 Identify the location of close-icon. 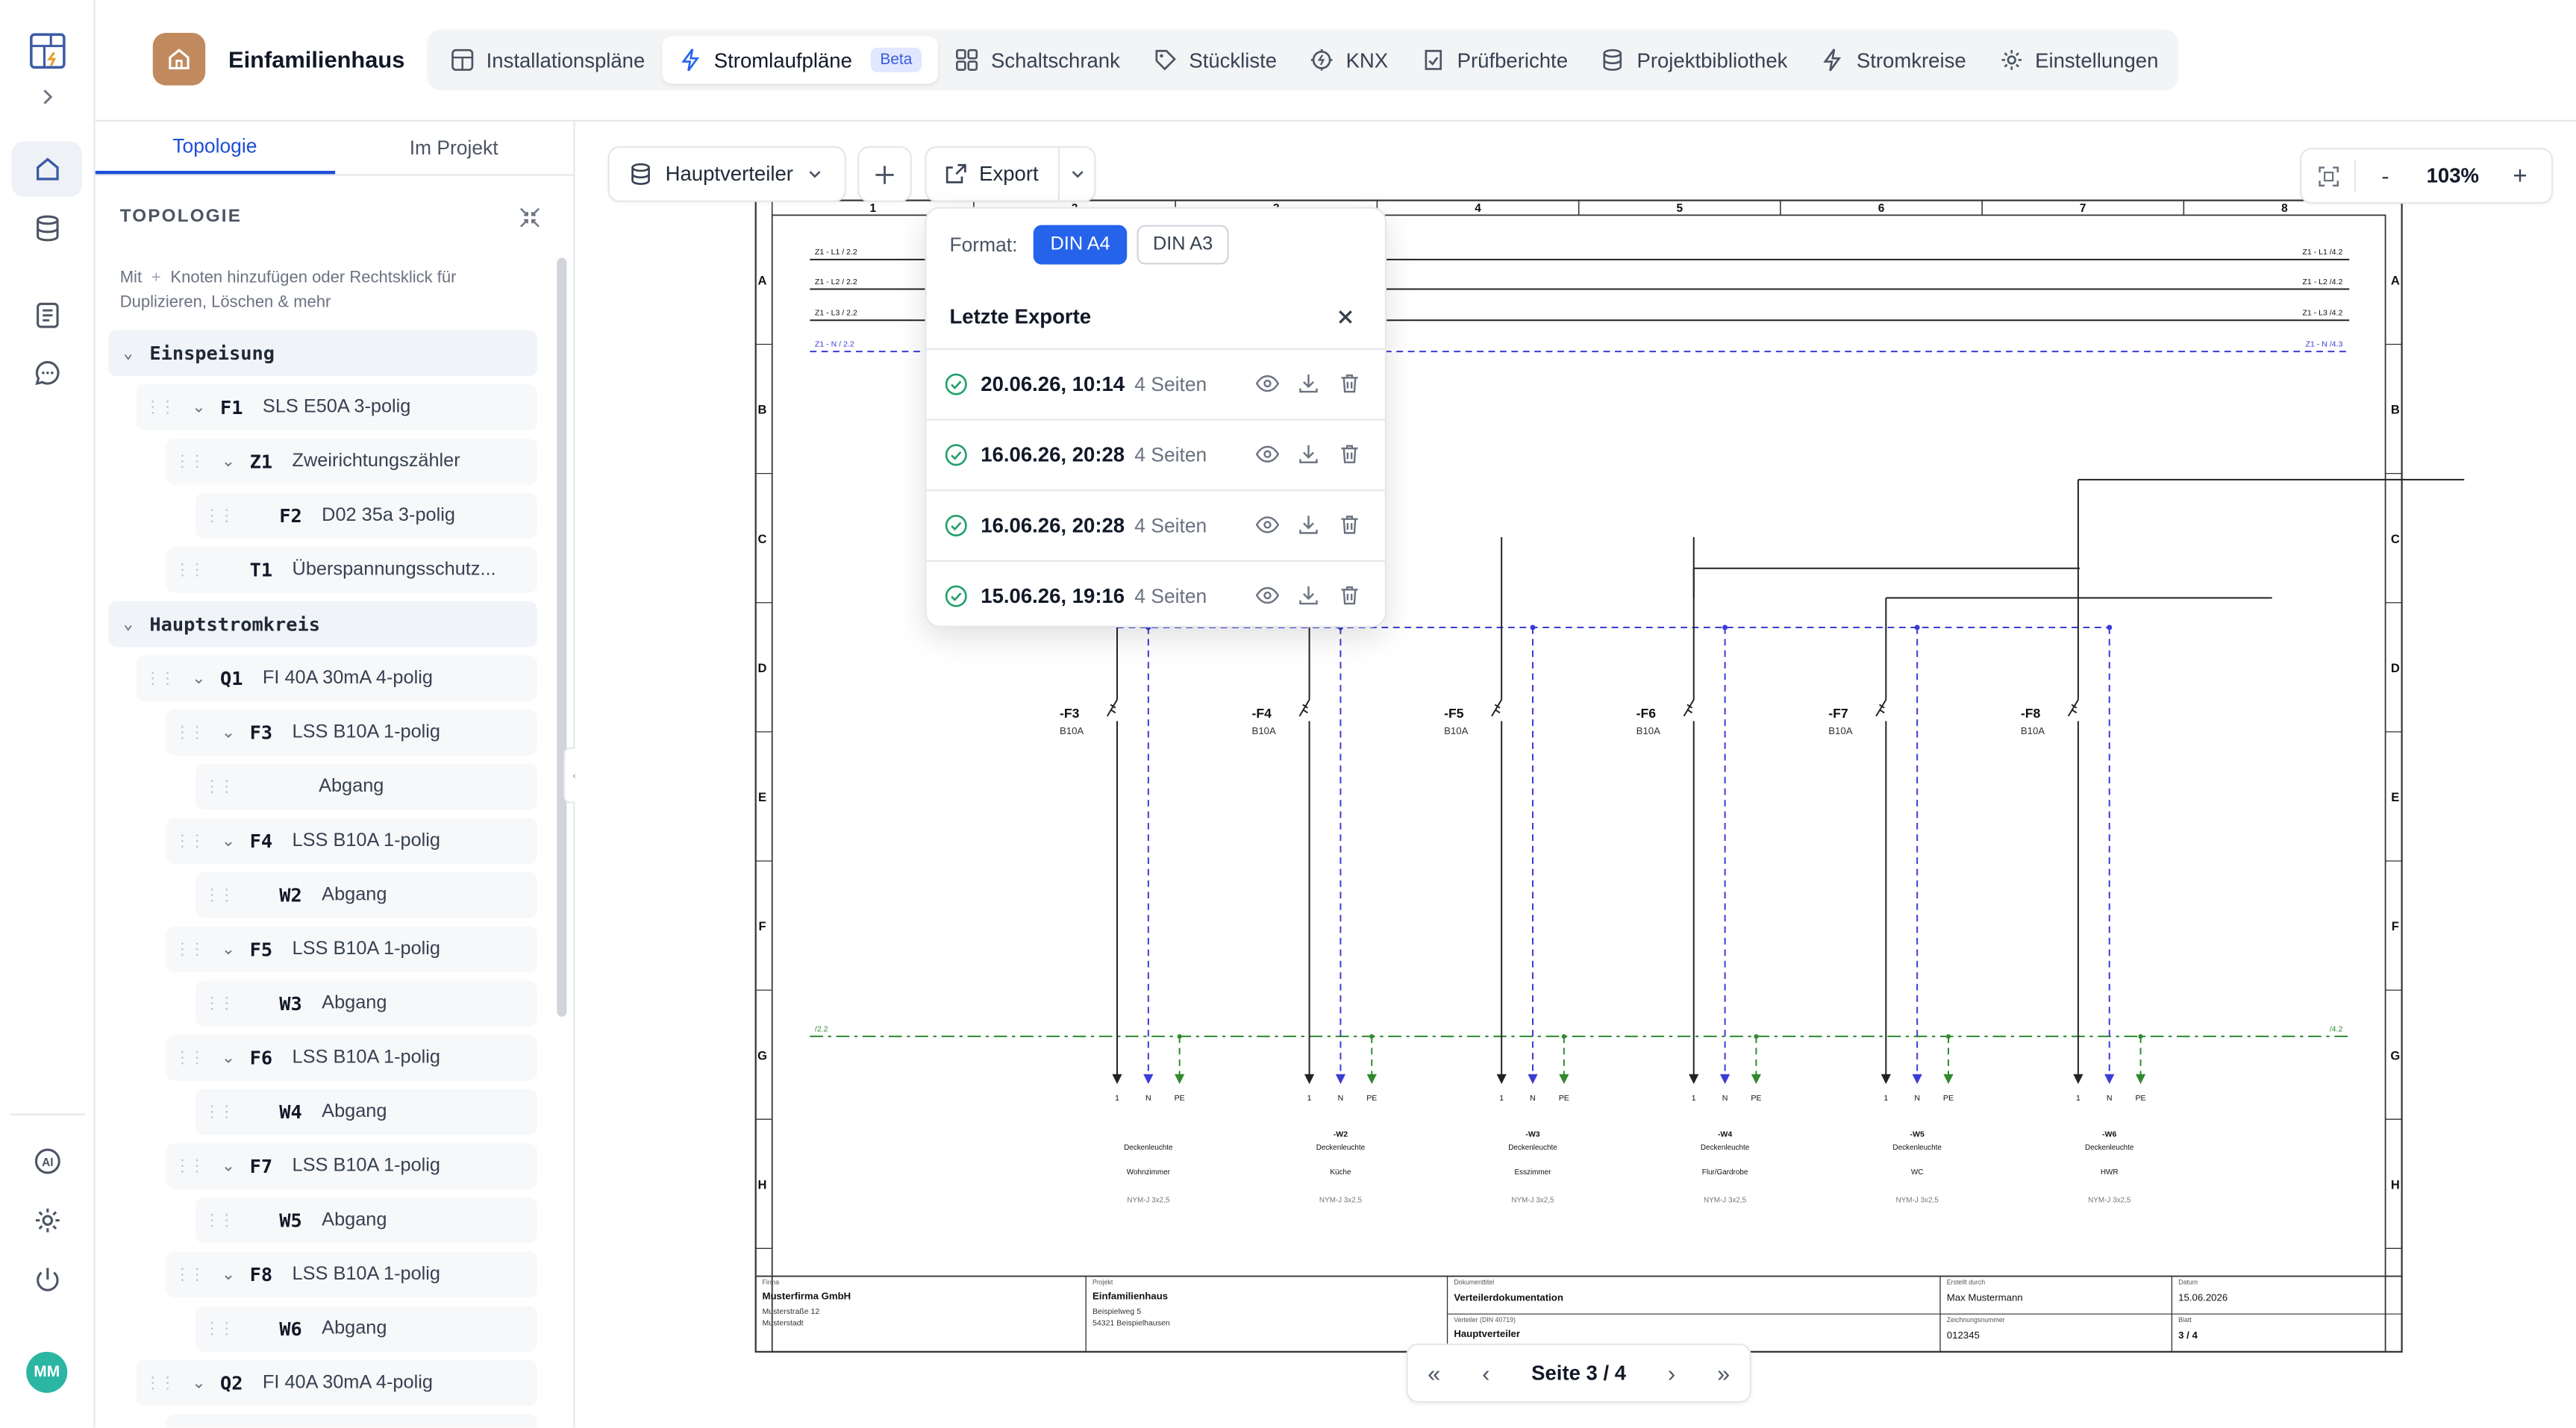
(1345, 318).